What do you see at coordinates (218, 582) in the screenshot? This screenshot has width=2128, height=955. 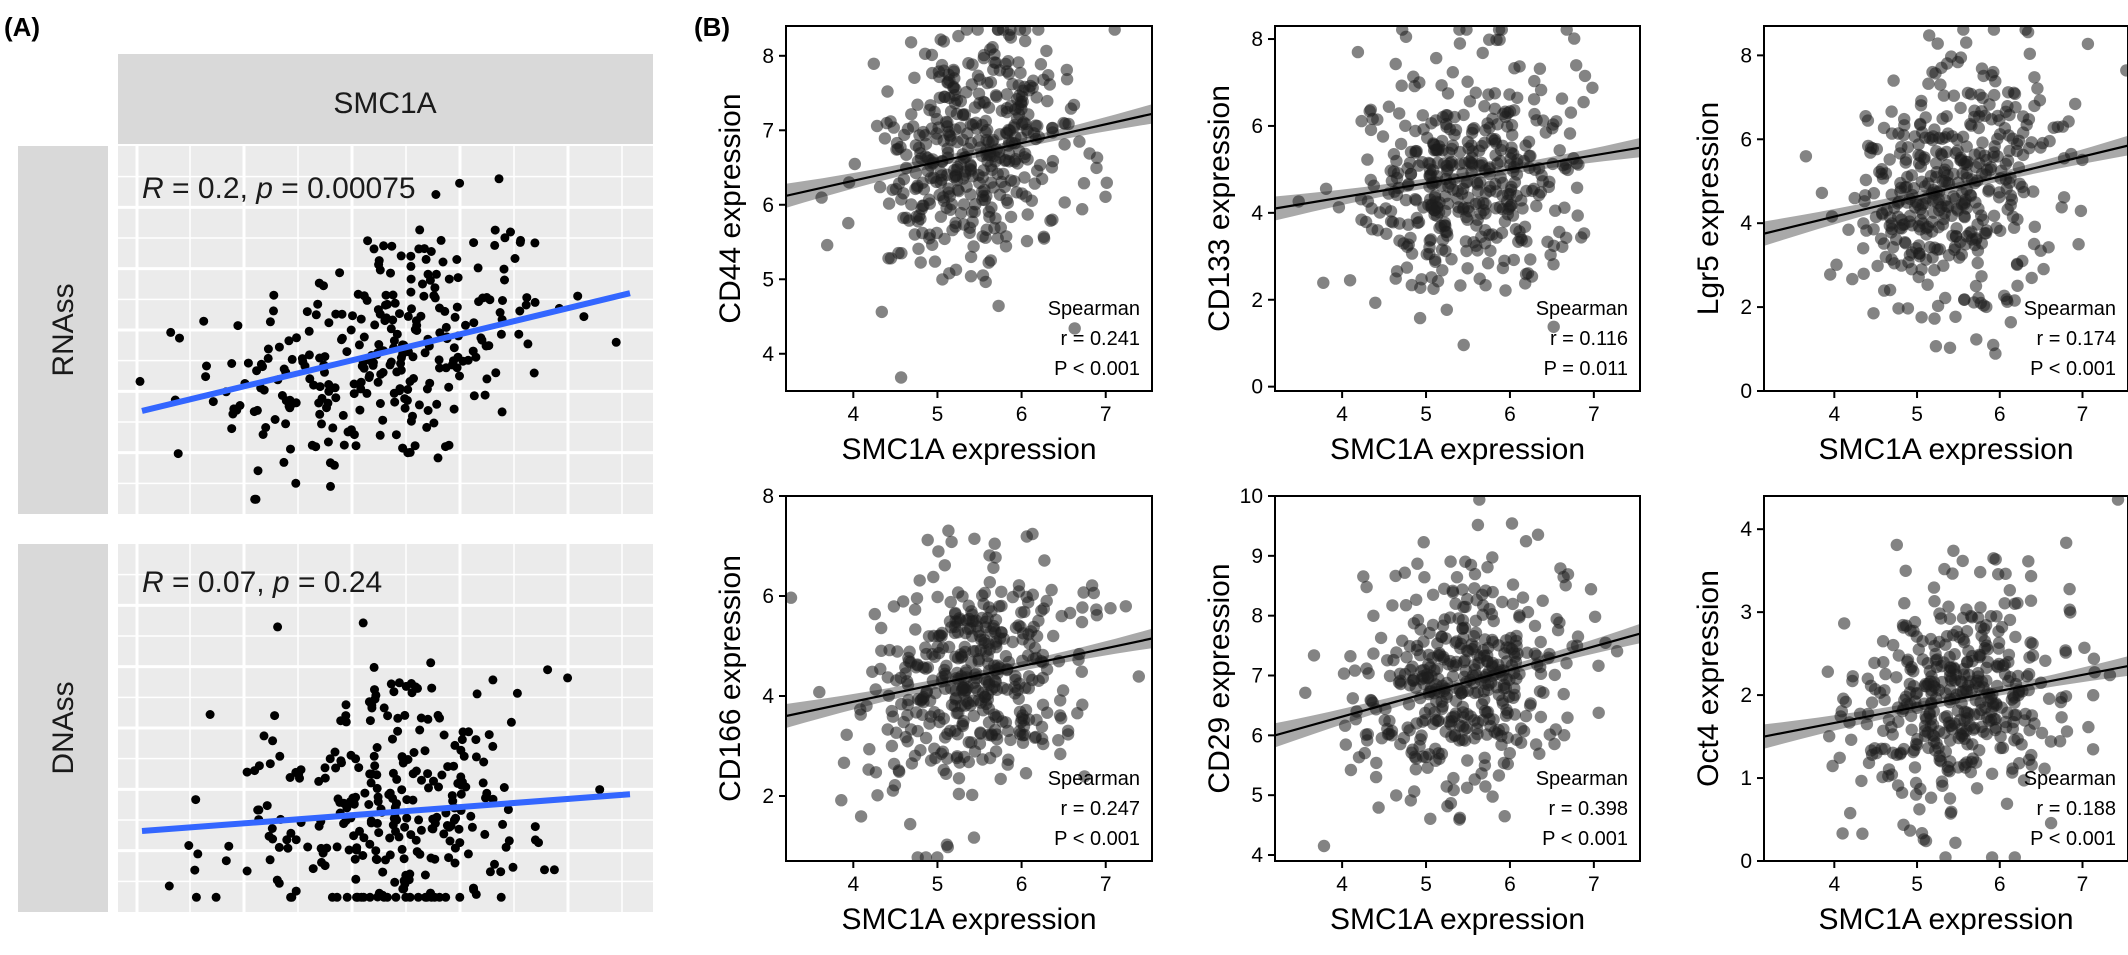 I see `stat-r-value-dnass: = 0.07,` at bounding box center [218, 582].